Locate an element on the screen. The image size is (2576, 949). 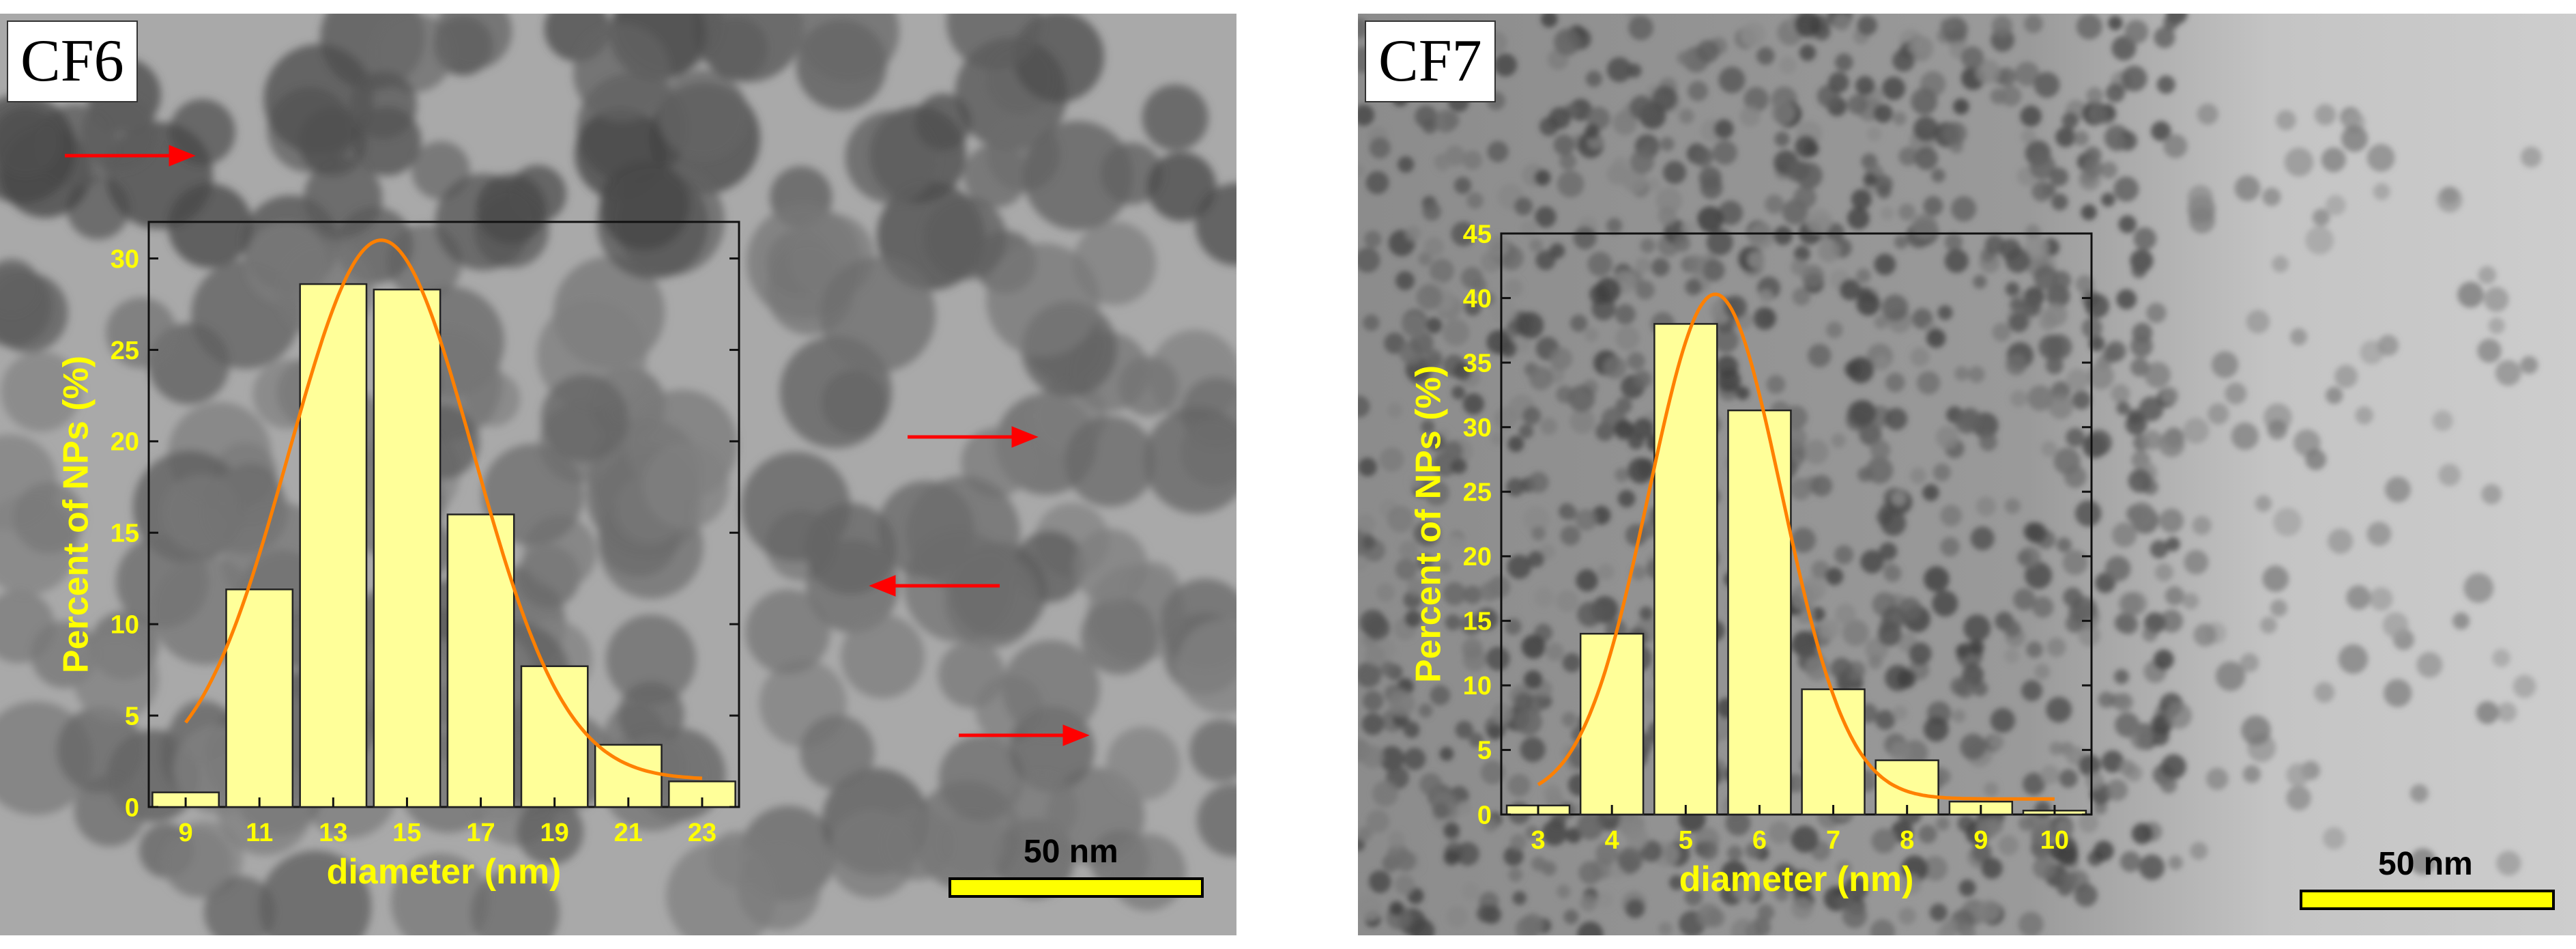
scale-bar-cf6 is located at coordinates (1076, 887).